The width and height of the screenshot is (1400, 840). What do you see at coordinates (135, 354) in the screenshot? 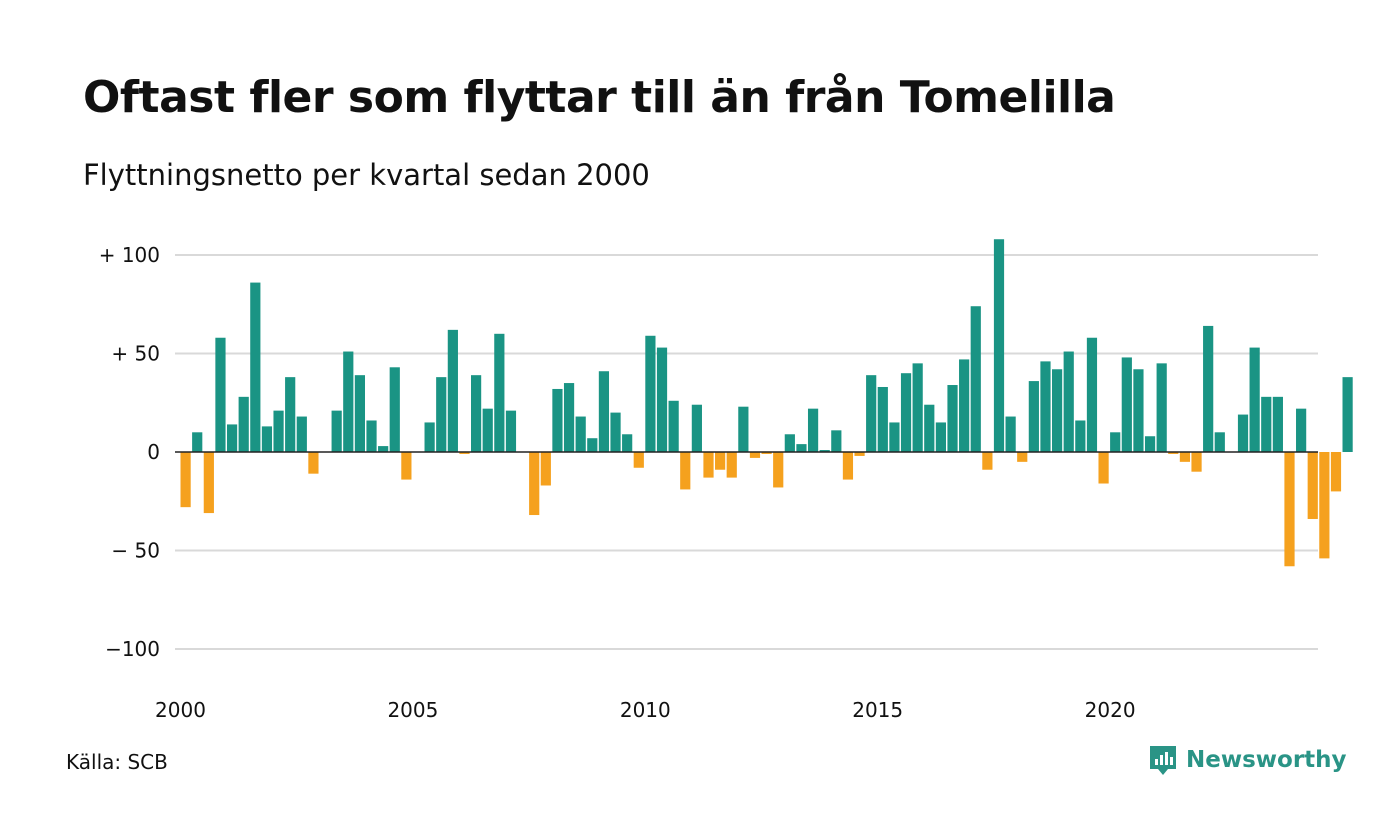
I see `y-tick-label: + 50` at bounding box center [135, 354].